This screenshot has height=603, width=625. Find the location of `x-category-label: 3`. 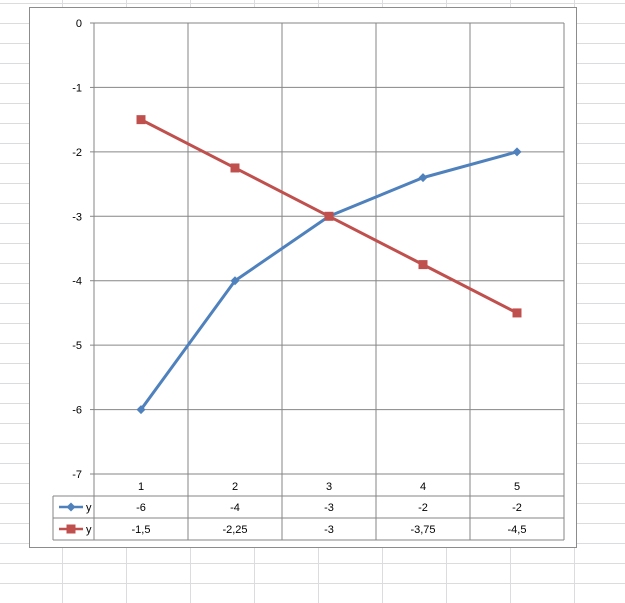

x-category-label: 3 is located at coordinates (329, 487).